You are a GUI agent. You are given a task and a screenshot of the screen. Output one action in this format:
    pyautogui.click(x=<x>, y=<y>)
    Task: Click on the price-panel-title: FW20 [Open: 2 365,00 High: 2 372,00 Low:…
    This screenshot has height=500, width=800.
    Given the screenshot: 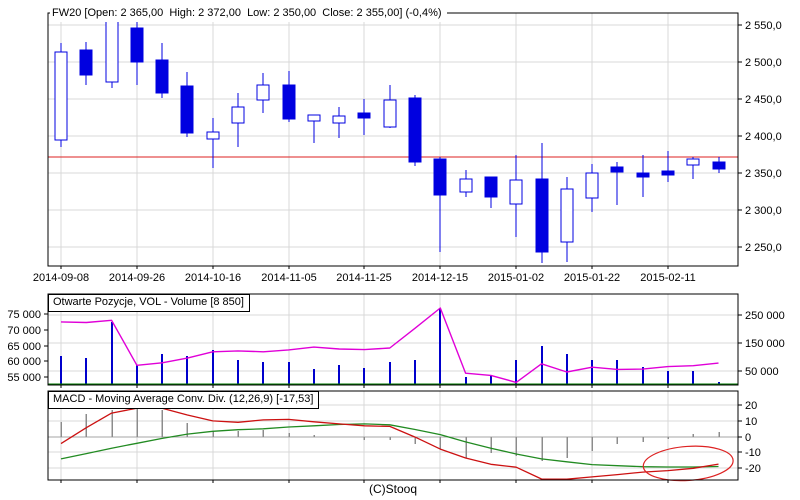 What is the action you would take?
    pyautogui.click(x=248, y=14)
    